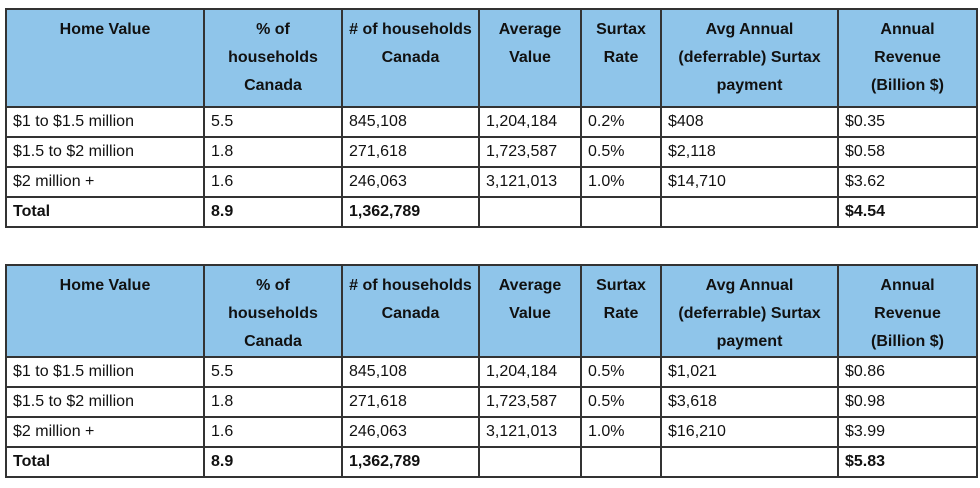 This screenshot has width=980, height=488. What do you see at coordinates (749, 372) in the screenshot?
I see `table-cell: $1,021` at bounding box center [749, 372].